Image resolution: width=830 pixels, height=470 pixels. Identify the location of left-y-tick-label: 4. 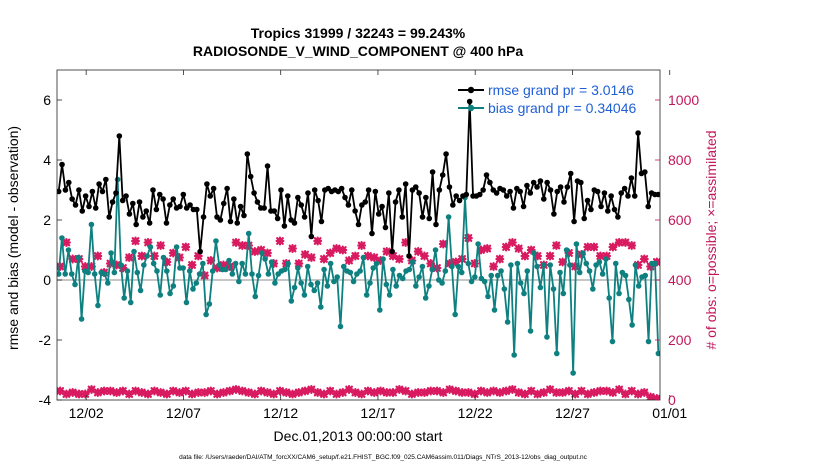
(47, 160).